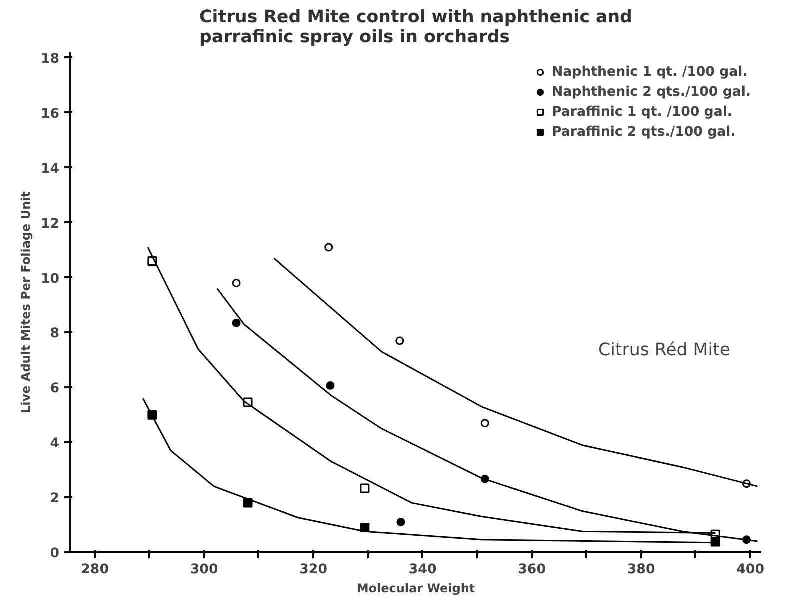 This screenshot has height=607, width=801. Describe the element at coordinates (50, 279) in the screenshot. I see `y-tick-label: 10` at that location.